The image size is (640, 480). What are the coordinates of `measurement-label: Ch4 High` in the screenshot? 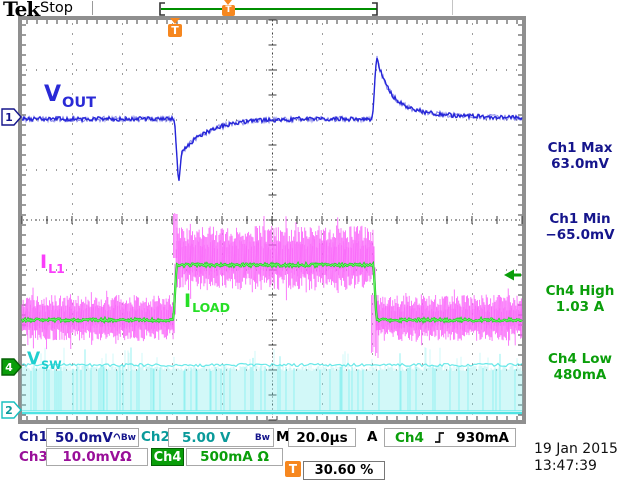 It's located at (580, 291).